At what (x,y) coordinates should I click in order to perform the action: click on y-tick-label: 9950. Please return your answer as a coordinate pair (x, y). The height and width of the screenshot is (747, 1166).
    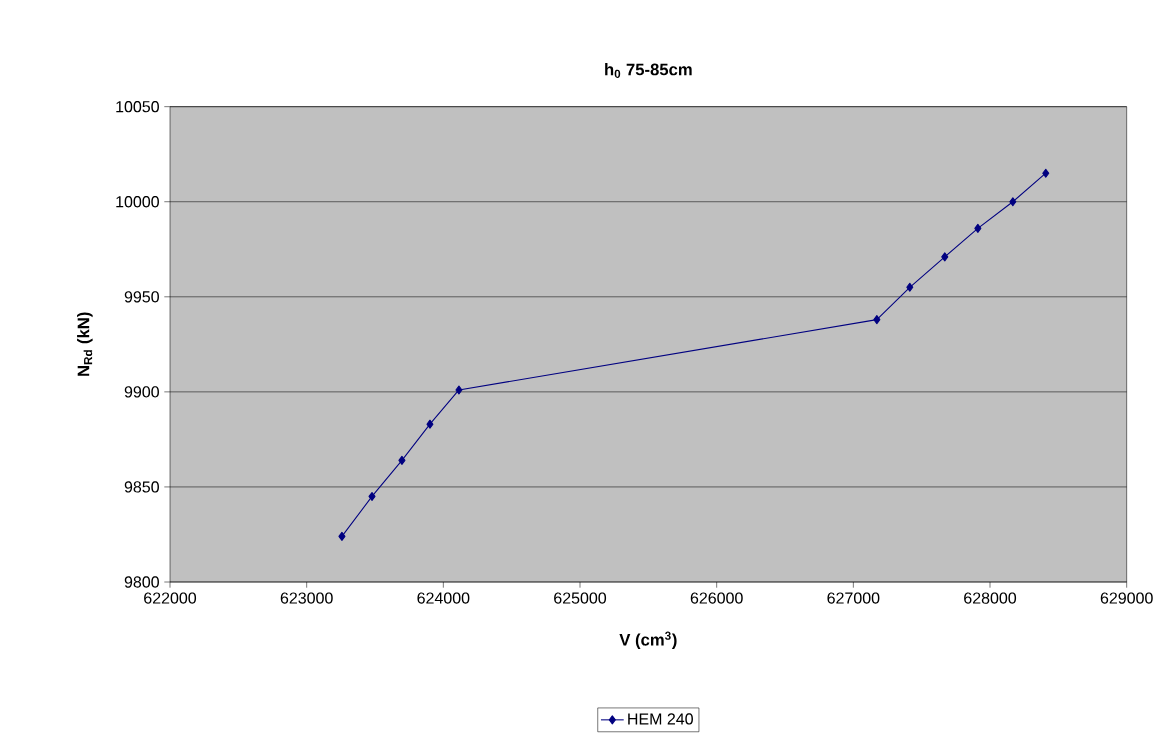
    Looking at the image, I should click on (141, 297).